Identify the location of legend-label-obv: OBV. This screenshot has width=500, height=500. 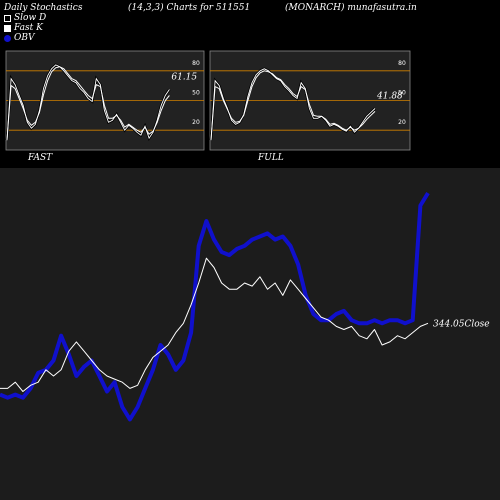
(24, 38).